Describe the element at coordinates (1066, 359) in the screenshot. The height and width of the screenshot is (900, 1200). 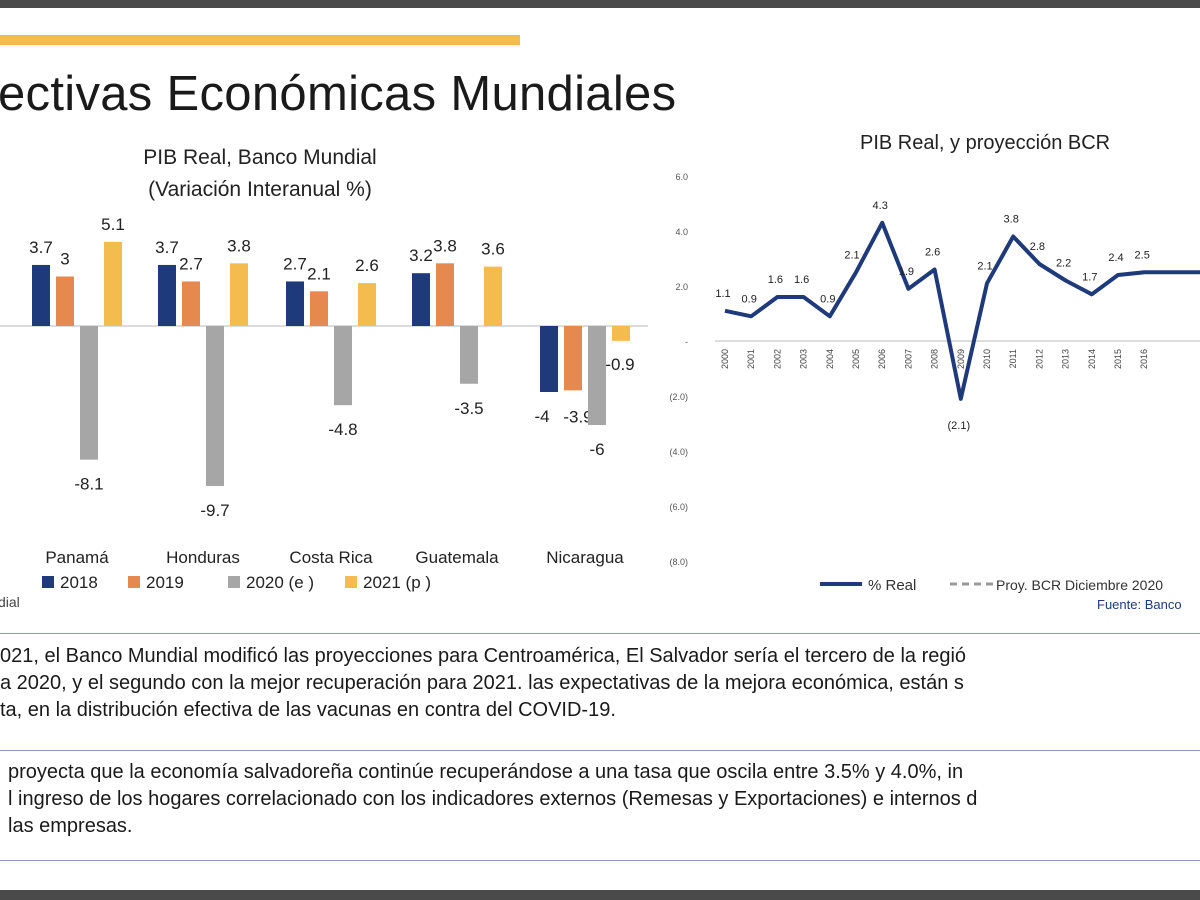
I see `line-x-tick-label: 2013` at that location.